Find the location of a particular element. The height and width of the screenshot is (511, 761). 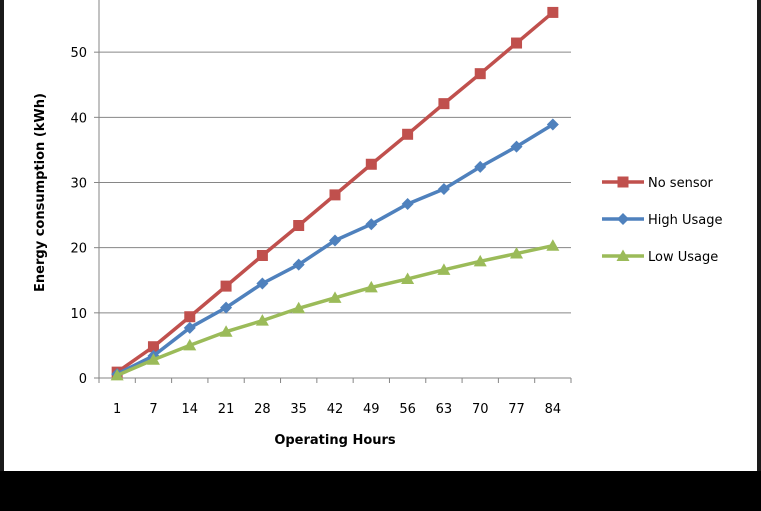

y-axis-title: Energy consumption (kWh) is located at coordinates (40, 192).